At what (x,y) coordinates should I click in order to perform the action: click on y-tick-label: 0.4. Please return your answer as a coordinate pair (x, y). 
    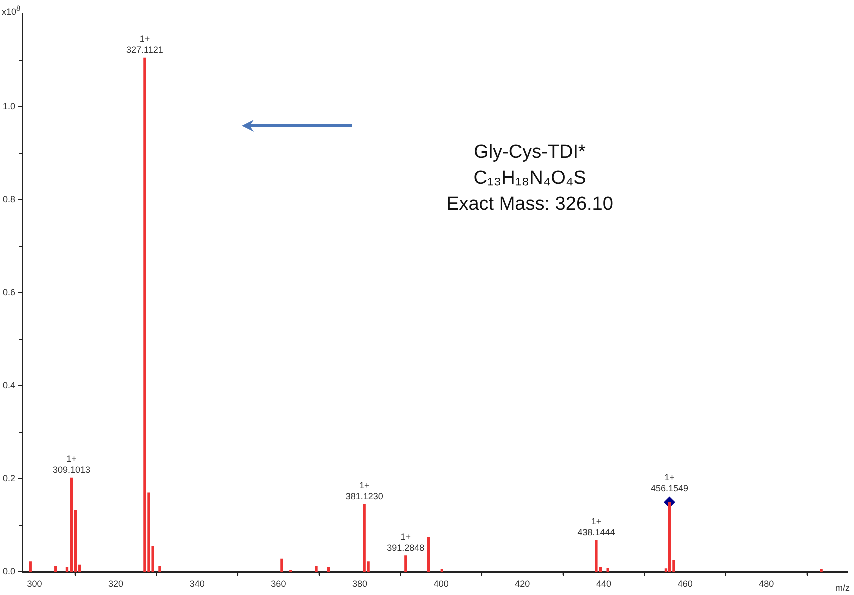
    Looking at the image, I should click on (9, 385).